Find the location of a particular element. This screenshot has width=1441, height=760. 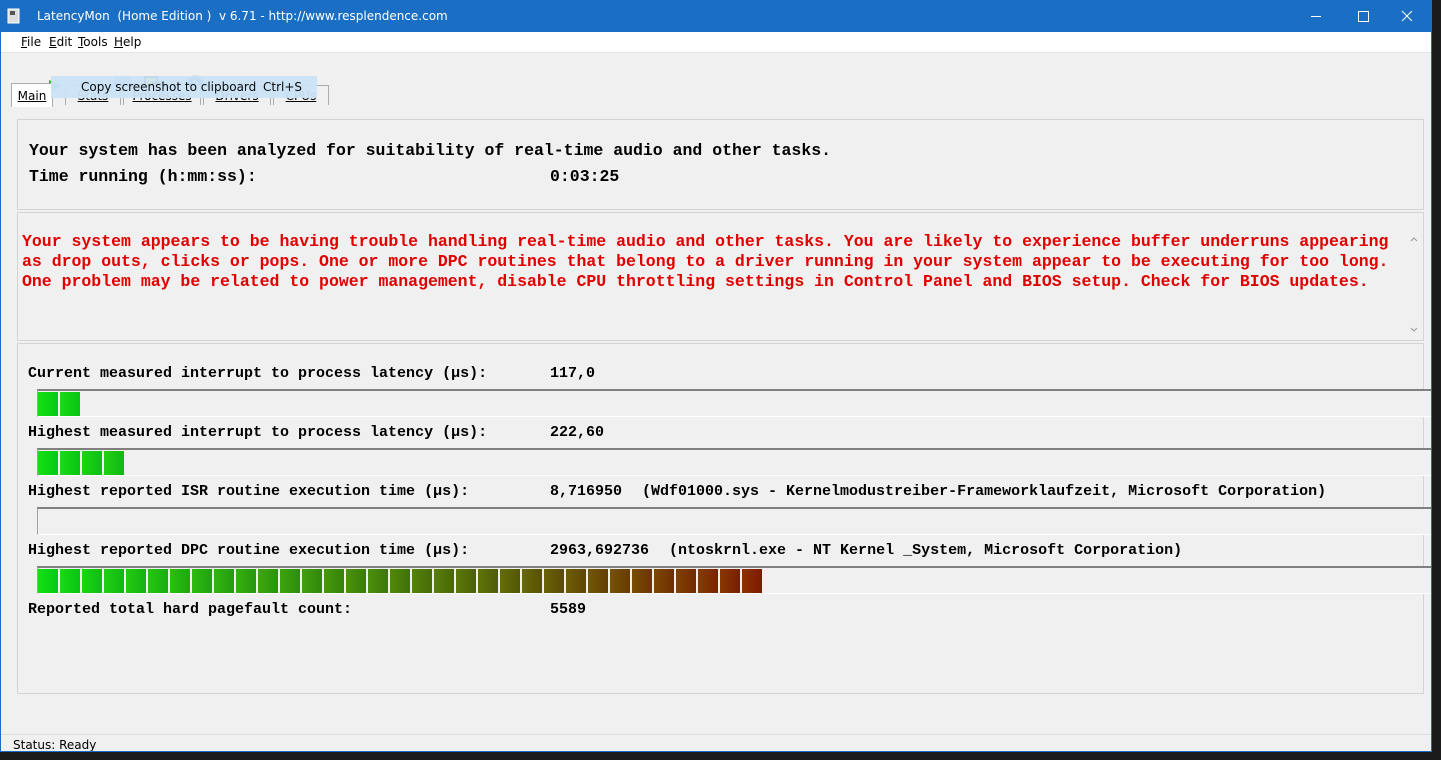

menu-item: File is located at coordinates (31, 42).